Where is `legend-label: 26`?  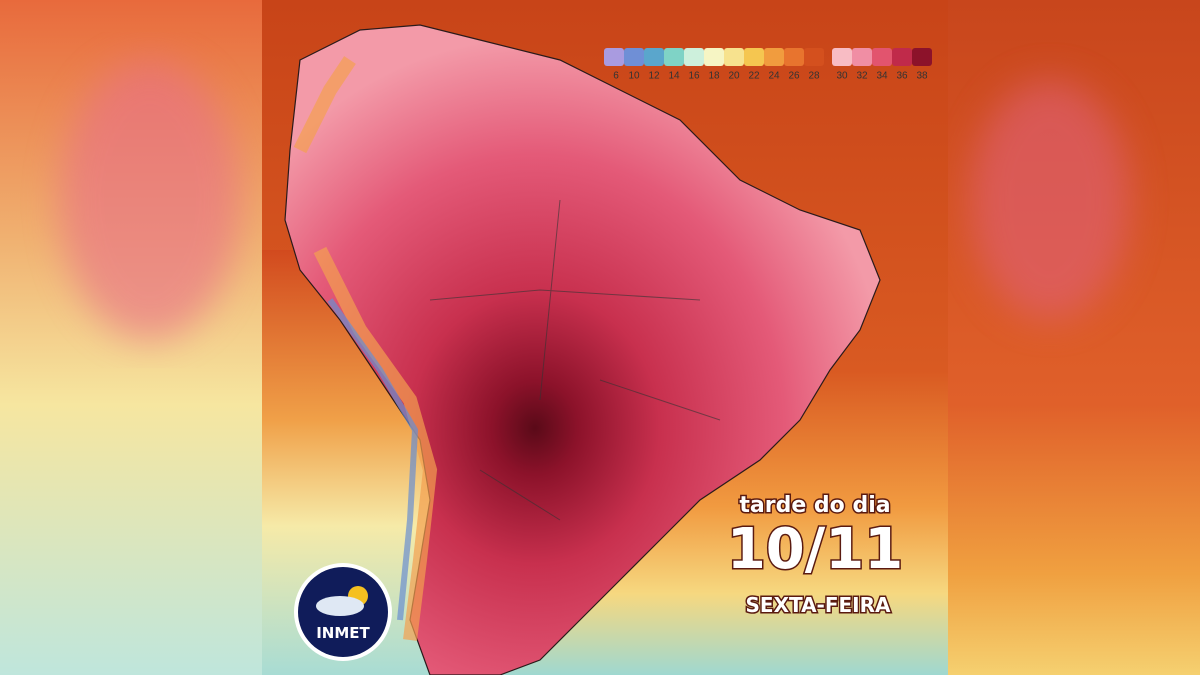
legend-label: 26 is located at coordinates (794, 76).